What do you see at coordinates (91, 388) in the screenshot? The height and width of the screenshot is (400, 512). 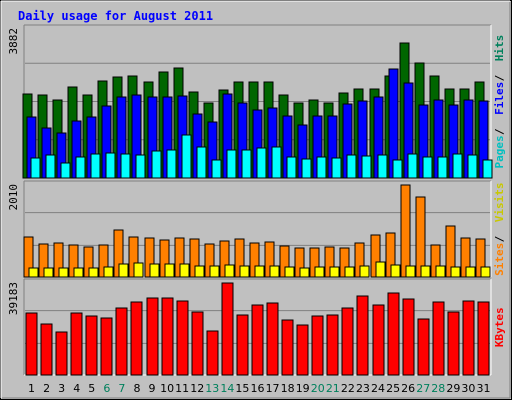 I see `day-label-5: 5` at bounding box center [91, 388].